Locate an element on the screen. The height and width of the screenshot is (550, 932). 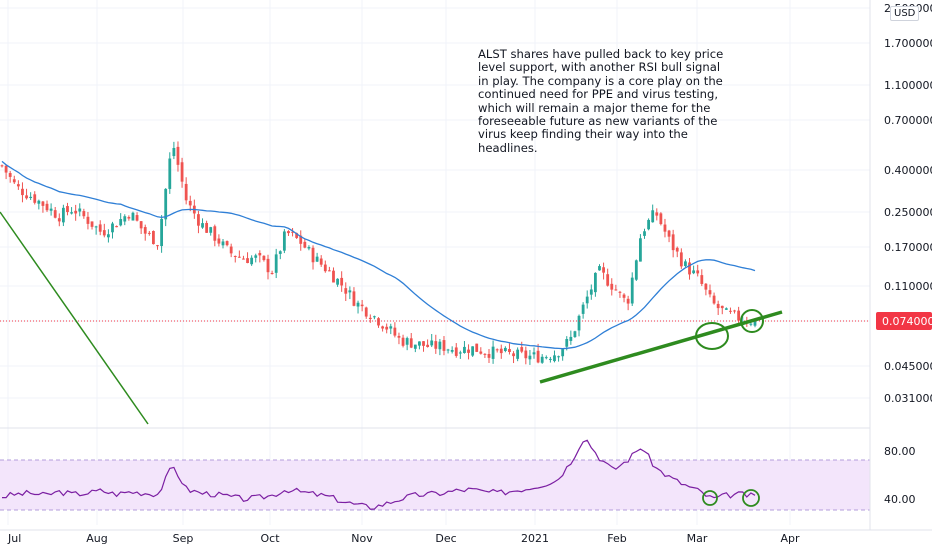
currency-badge: USD is located at coordinates (905, 13).